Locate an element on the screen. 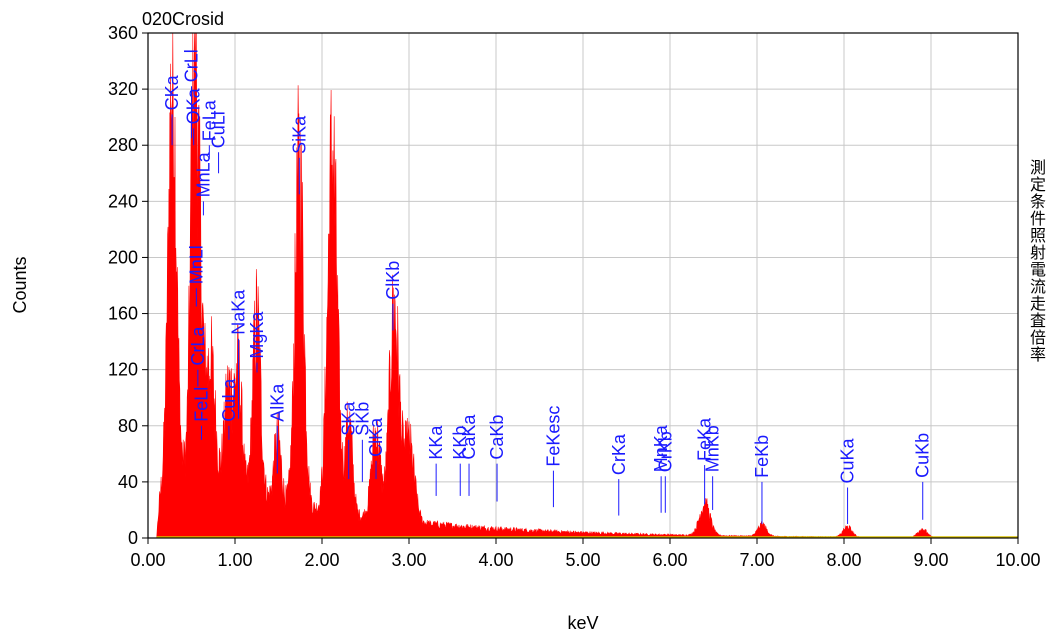 The width and height of the screenshot is (1048, 637). y-tick-label: 40 is located at coordinates (128, 482).